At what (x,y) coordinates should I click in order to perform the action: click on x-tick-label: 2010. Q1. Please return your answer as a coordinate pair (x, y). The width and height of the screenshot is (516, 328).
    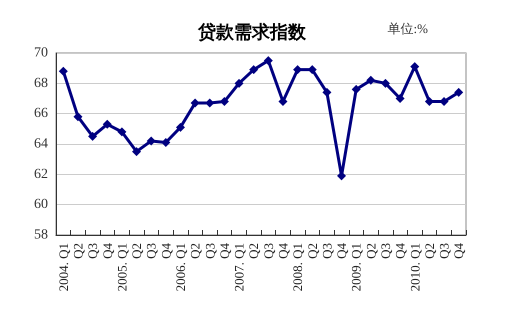
    Looking at the image, I should click on (414, 267).